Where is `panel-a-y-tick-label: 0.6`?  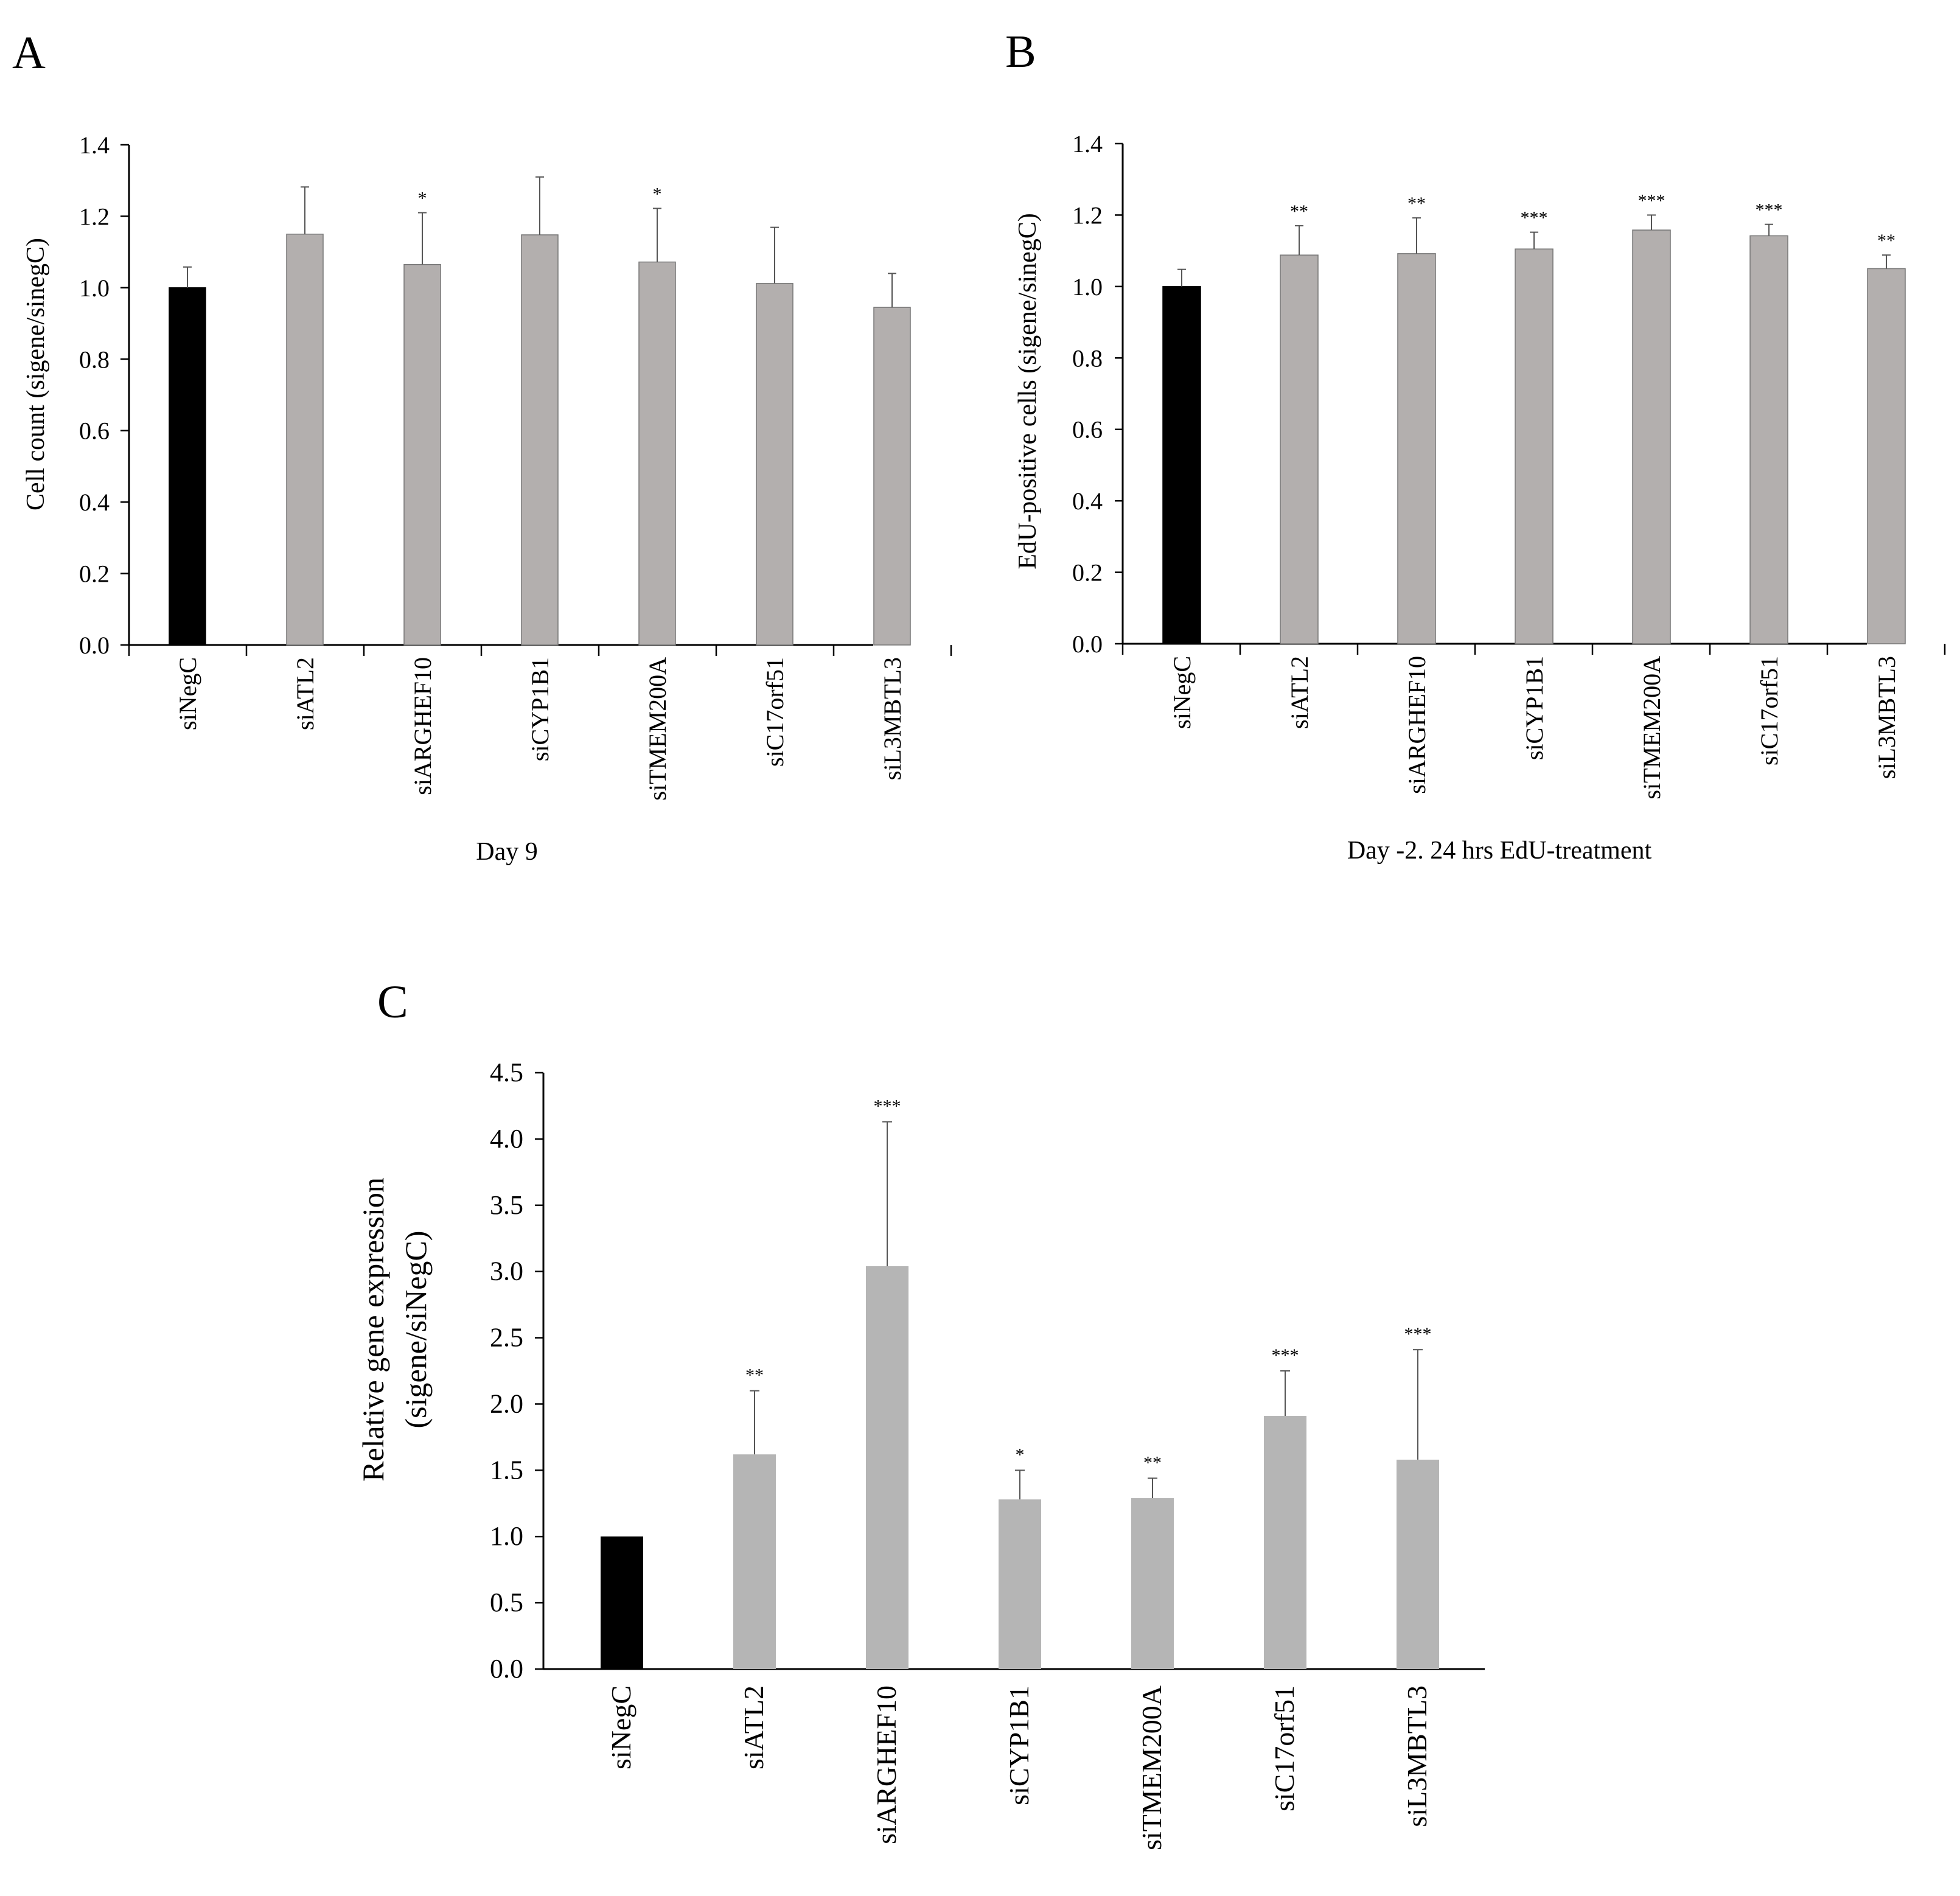 panel-a-y-tick-label: 0.6 is located at coordinates (94, 431).